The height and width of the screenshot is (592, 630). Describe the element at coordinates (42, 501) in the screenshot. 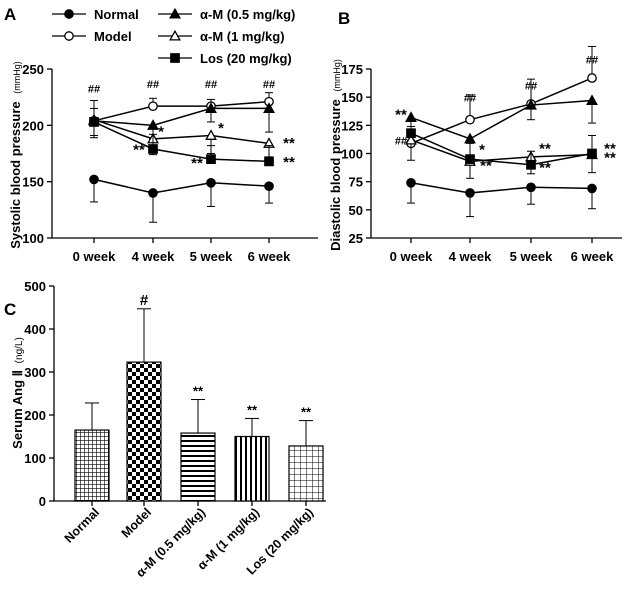

I see `y-tick-label: 0` at that location.